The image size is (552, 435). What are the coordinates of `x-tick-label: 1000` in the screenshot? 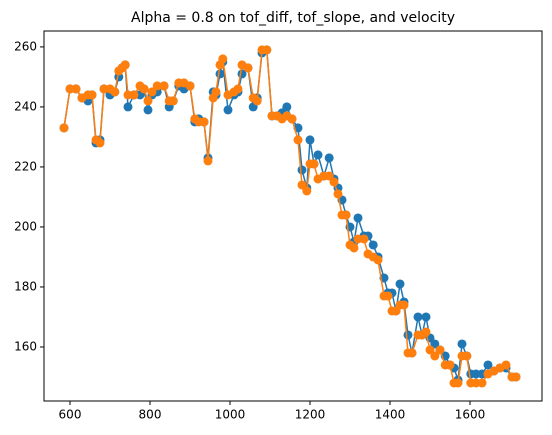 It's located at (230, 415).